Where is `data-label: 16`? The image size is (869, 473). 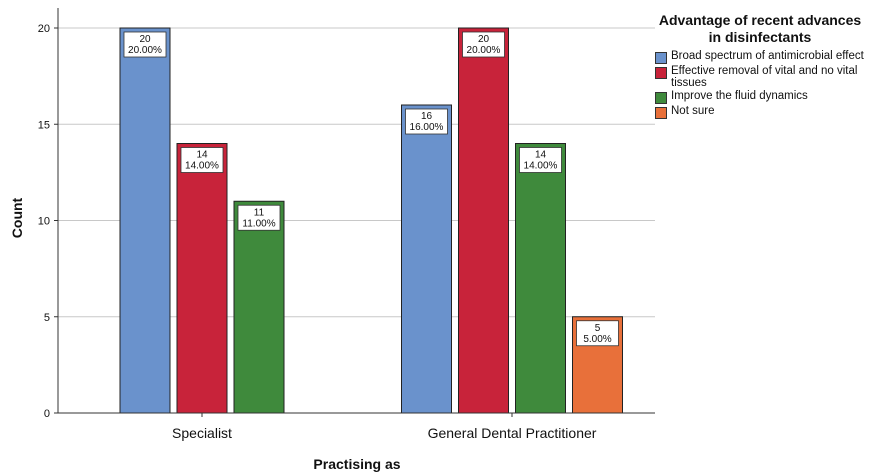
data-label: 16 is located at coordinates (427, 116).